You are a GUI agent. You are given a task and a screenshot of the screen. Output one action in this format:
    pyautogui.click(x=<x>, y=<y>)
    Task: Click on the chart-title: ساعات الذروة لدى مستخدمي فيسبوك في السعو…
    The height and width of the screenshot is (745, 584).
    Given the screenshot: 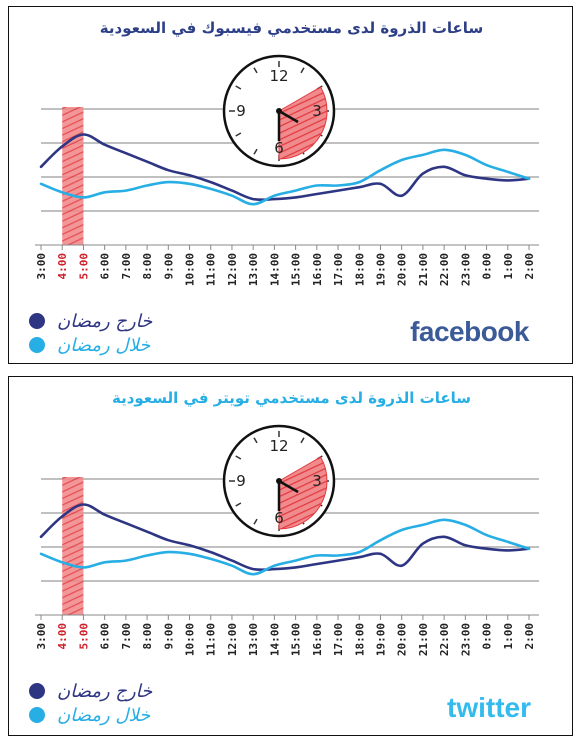 What is the action you would take?
    pyautogui.click(x=291, y=28)
    